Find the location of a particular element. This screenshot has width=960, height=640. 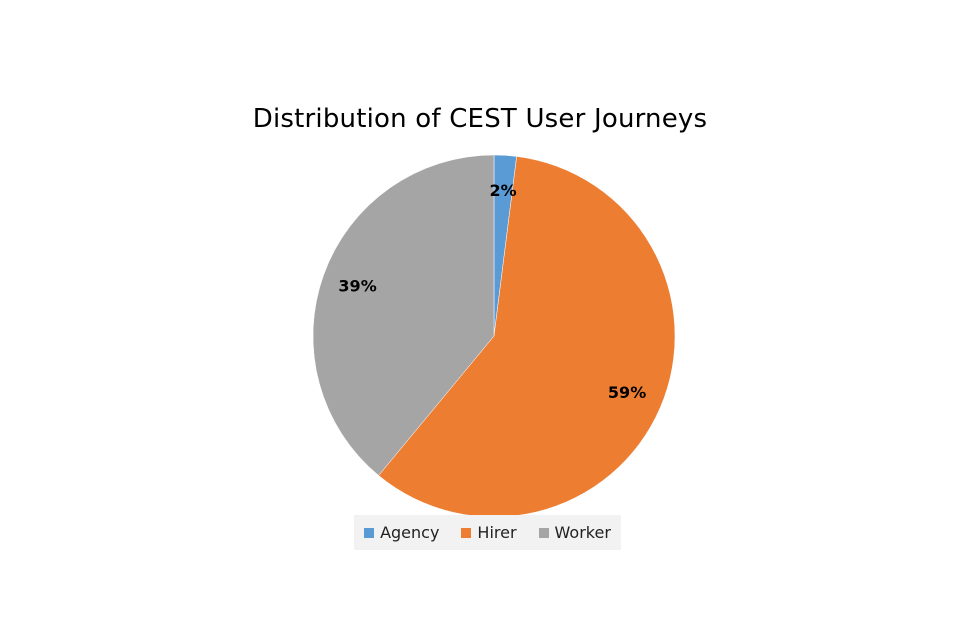

legend-item-worker: Worker is located at coordinates (574, 532).